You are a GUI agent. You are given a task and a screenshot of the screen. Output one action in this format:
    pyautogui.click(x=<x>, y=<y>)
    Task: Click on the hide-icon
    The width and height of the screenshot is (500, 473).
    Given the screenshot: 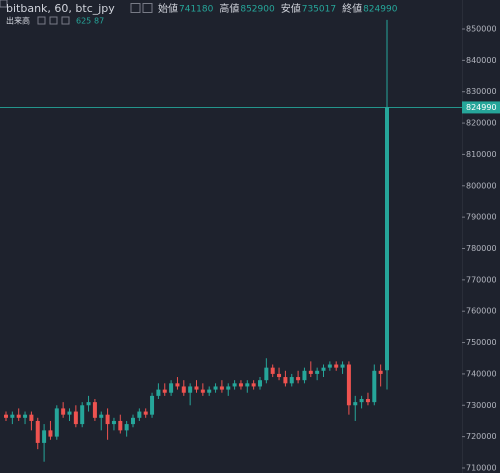 What is the action you would take?
    pyautogui.click(x=147, y=8)
    